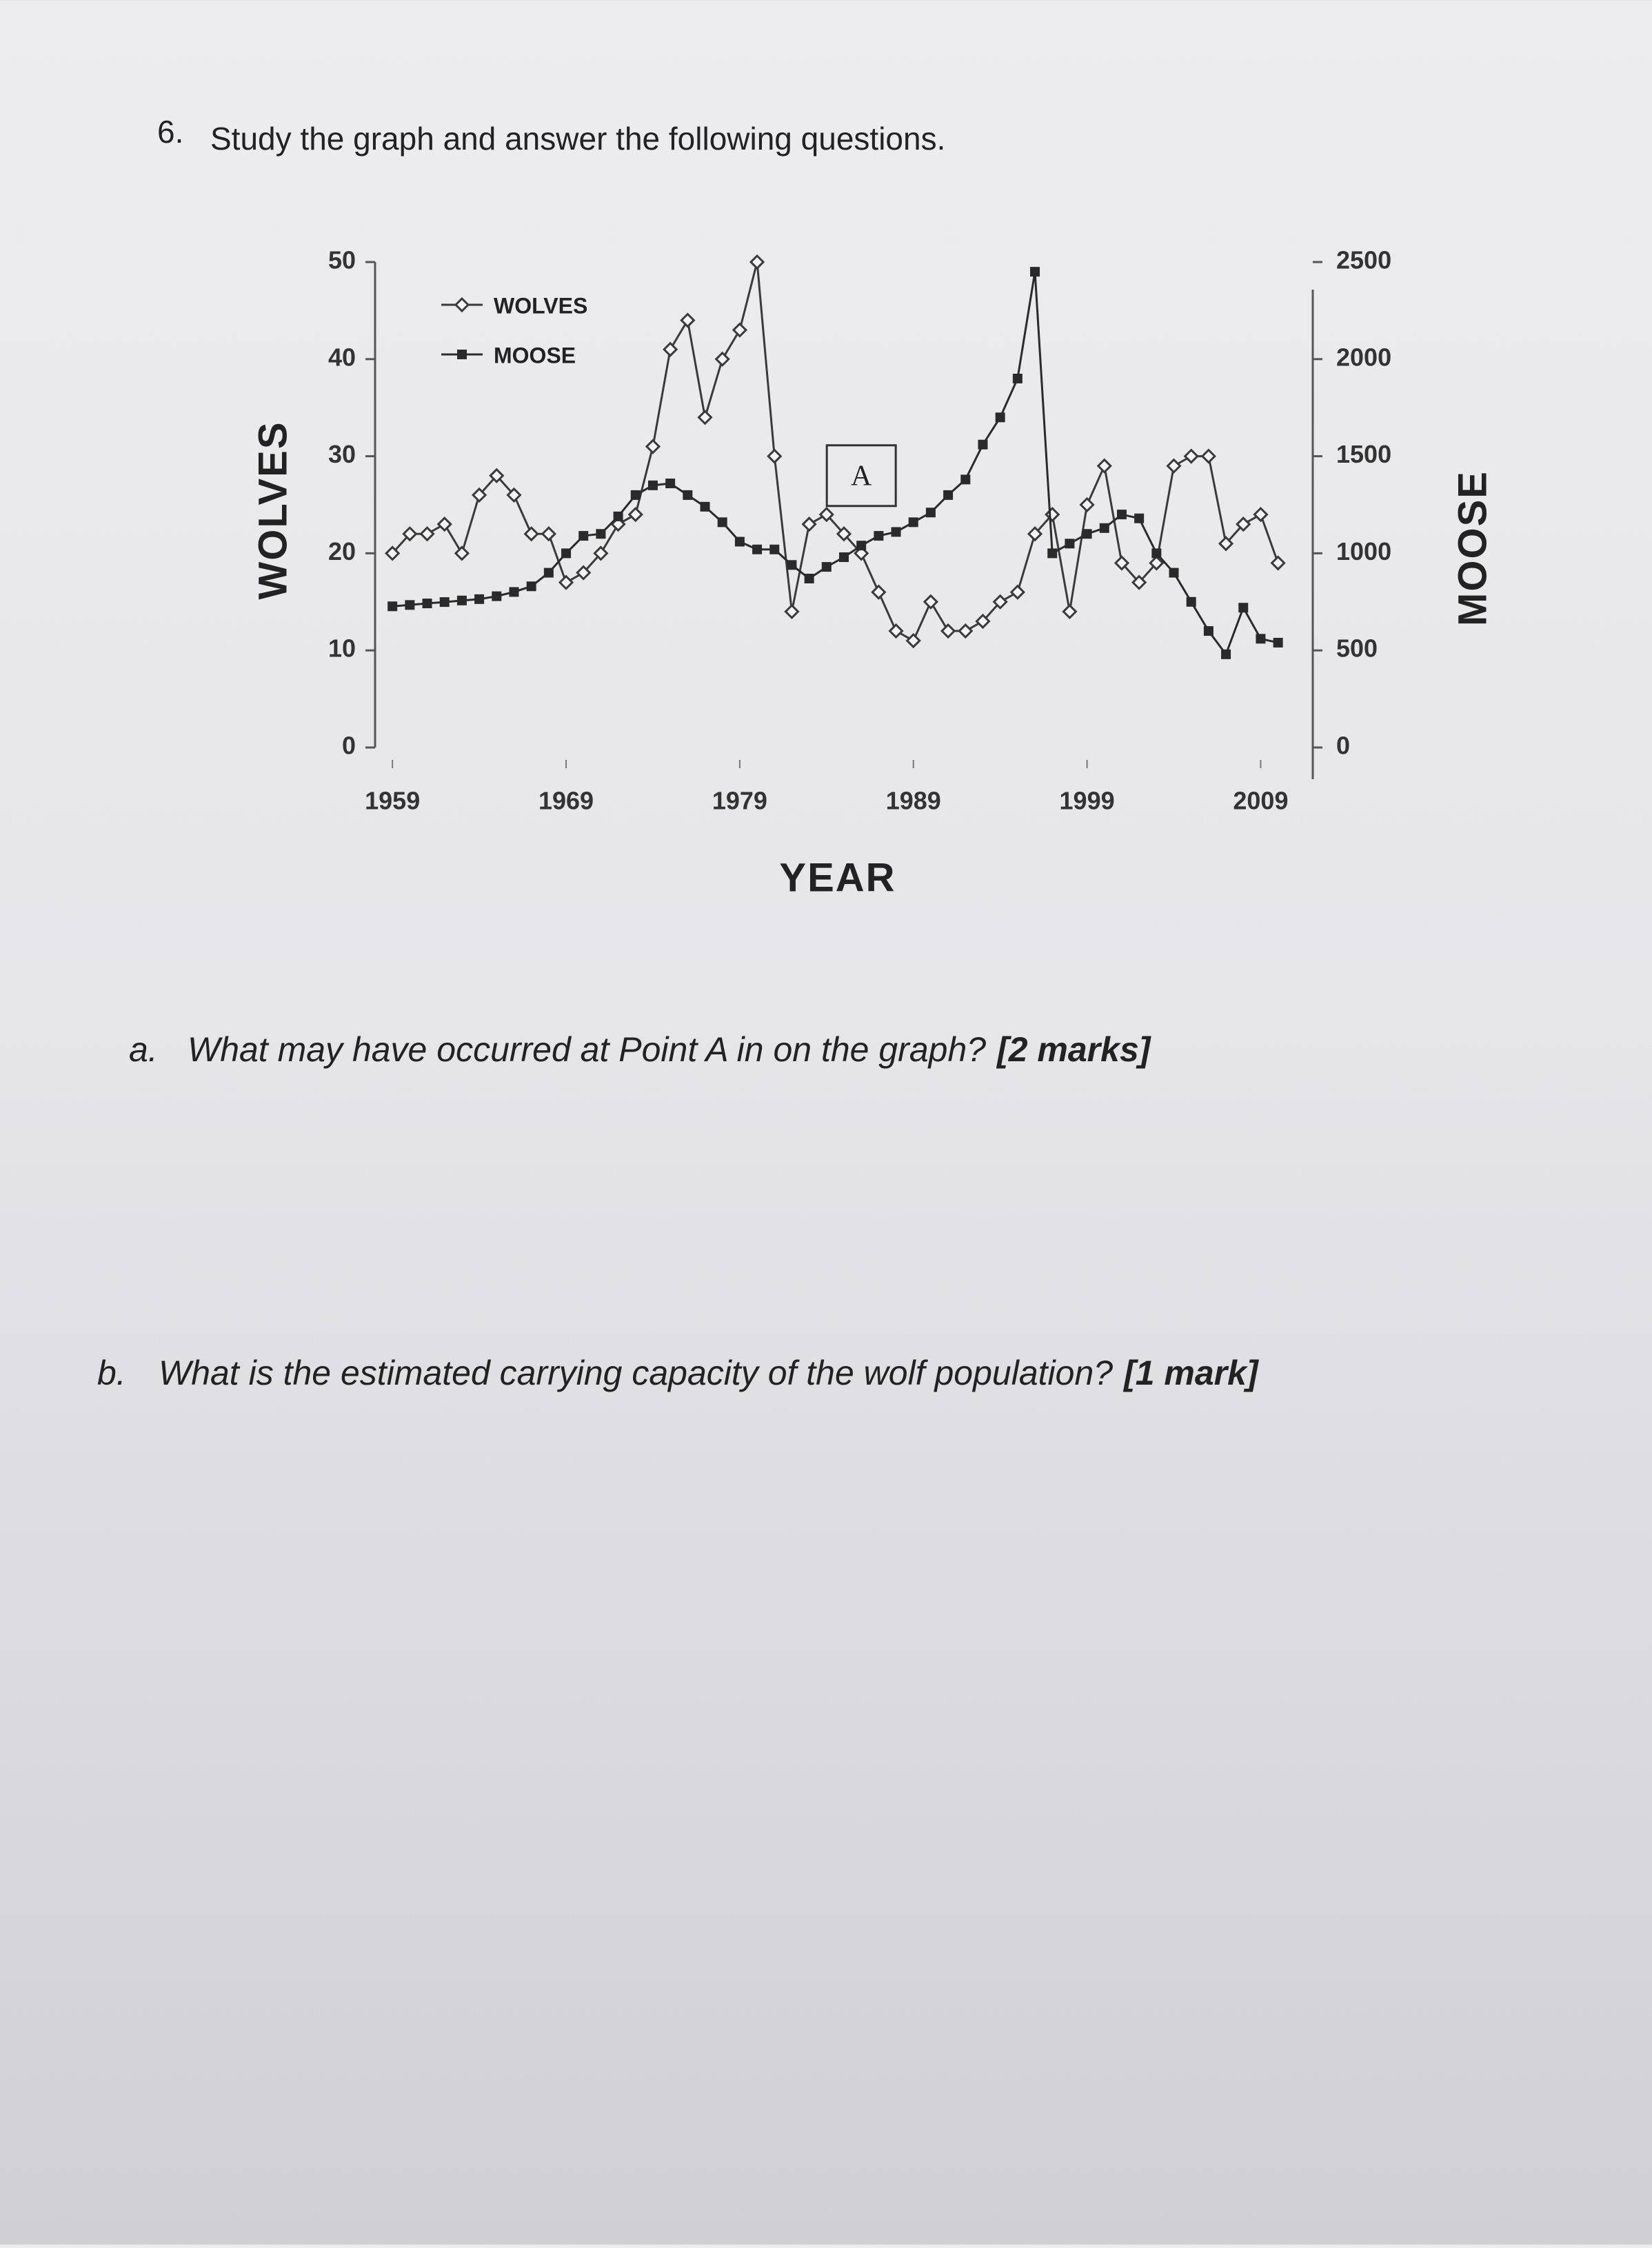 This screenshot has height=2248, width=1652. I want to click on series-line, so click(835, 463).